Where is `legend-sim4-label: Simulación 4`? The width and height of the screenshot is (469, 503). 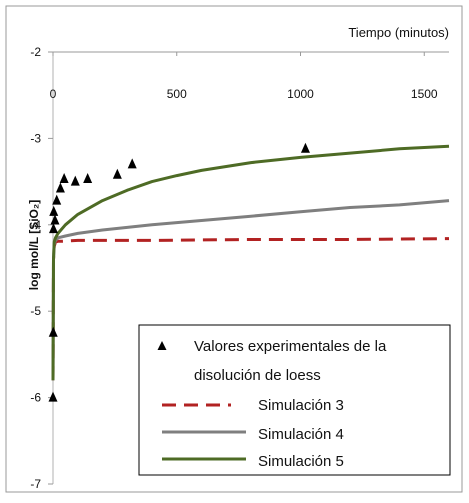
legend-sim4-label: Simulación 4 is located at coordinates (301, 434).